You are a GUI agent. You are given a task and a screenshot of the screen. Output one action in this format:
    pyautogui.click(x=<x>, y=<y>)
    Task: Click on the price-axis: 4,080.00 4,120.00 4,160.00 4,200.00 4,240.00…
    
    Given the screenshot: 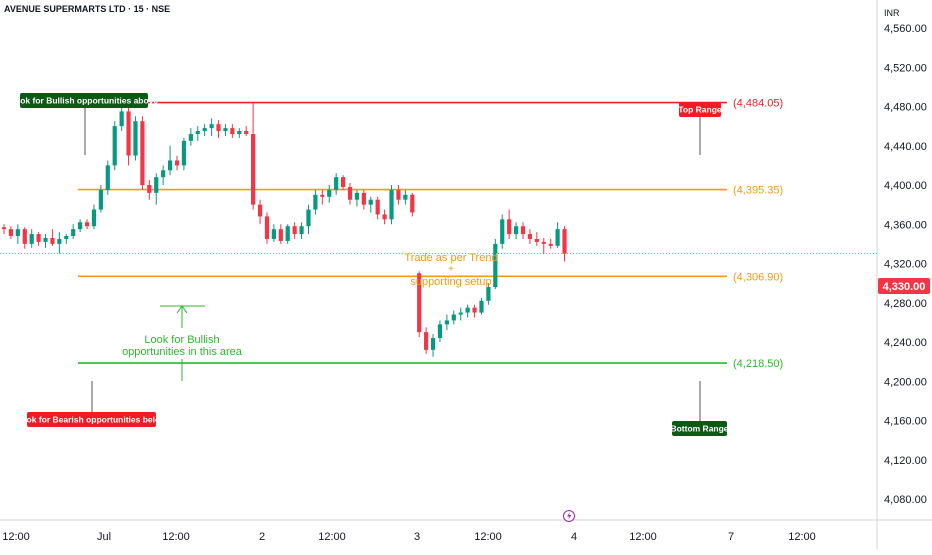 What is the action you would take?
    pyautogui.click(x=905, y=264)
    